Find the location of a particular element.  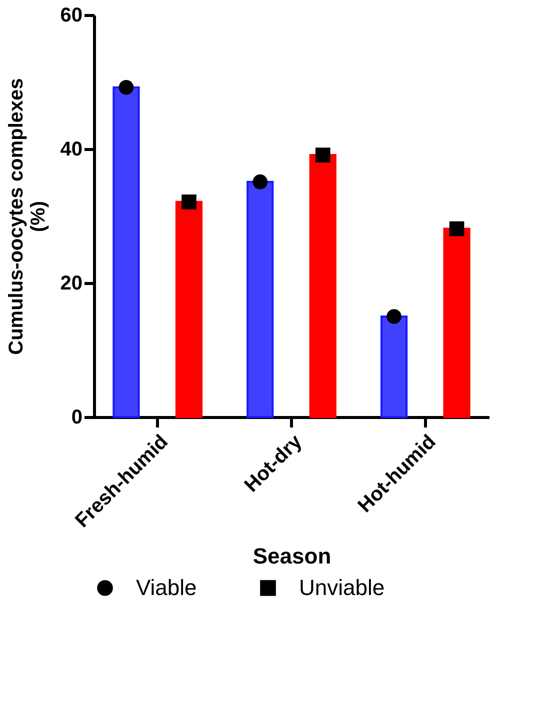

legend-label: Viable is located at coordinates (166, 587).